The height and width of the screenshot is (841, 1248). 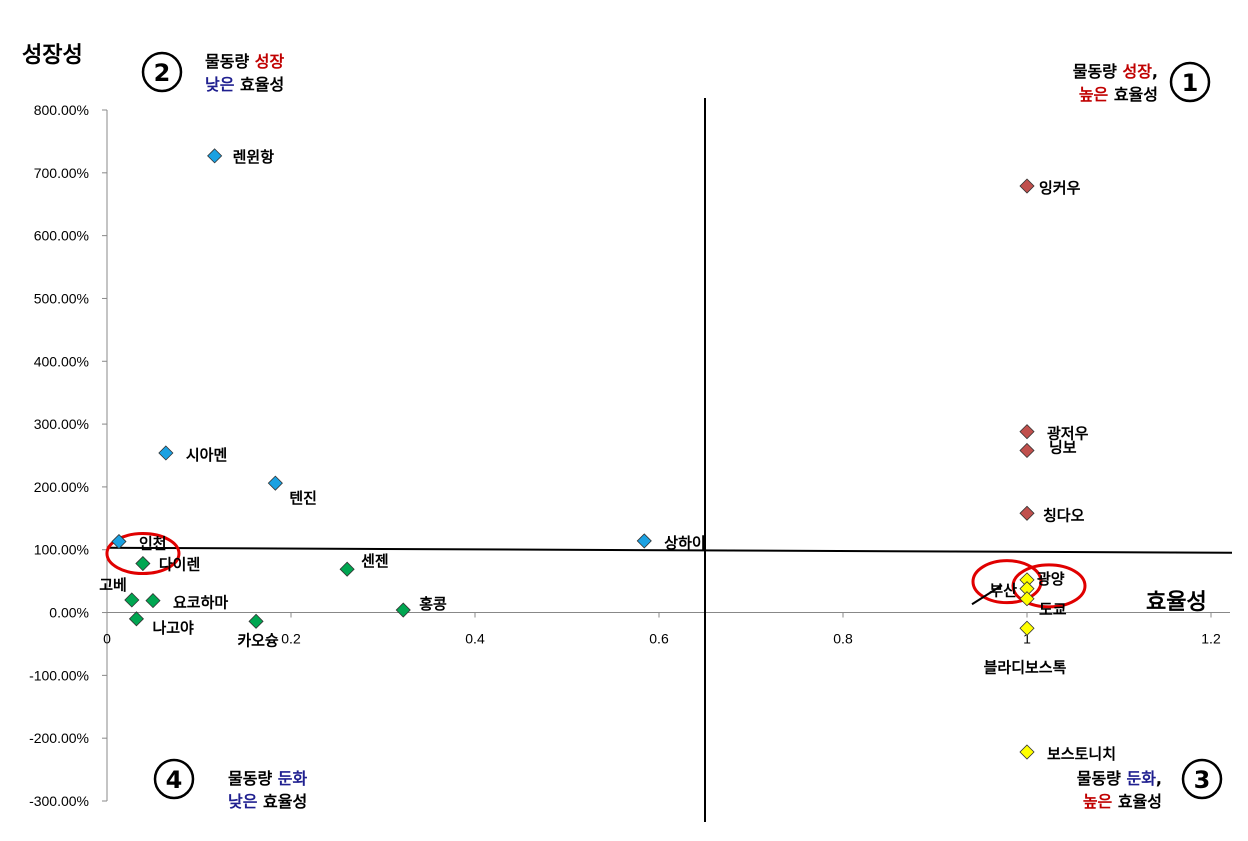 I want to click on data-label: 도쿄, so click(x=1053, y=610).